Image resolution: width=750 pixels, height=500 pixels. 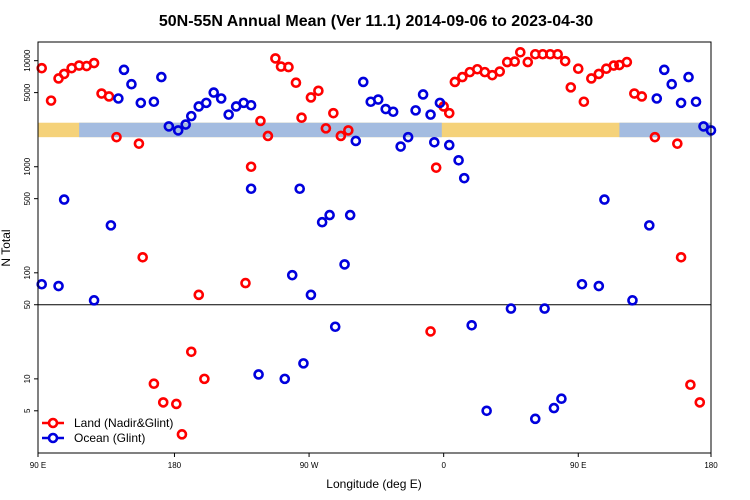 I want to click on y-tick-label-1: 10, so click(x=27, y=378).